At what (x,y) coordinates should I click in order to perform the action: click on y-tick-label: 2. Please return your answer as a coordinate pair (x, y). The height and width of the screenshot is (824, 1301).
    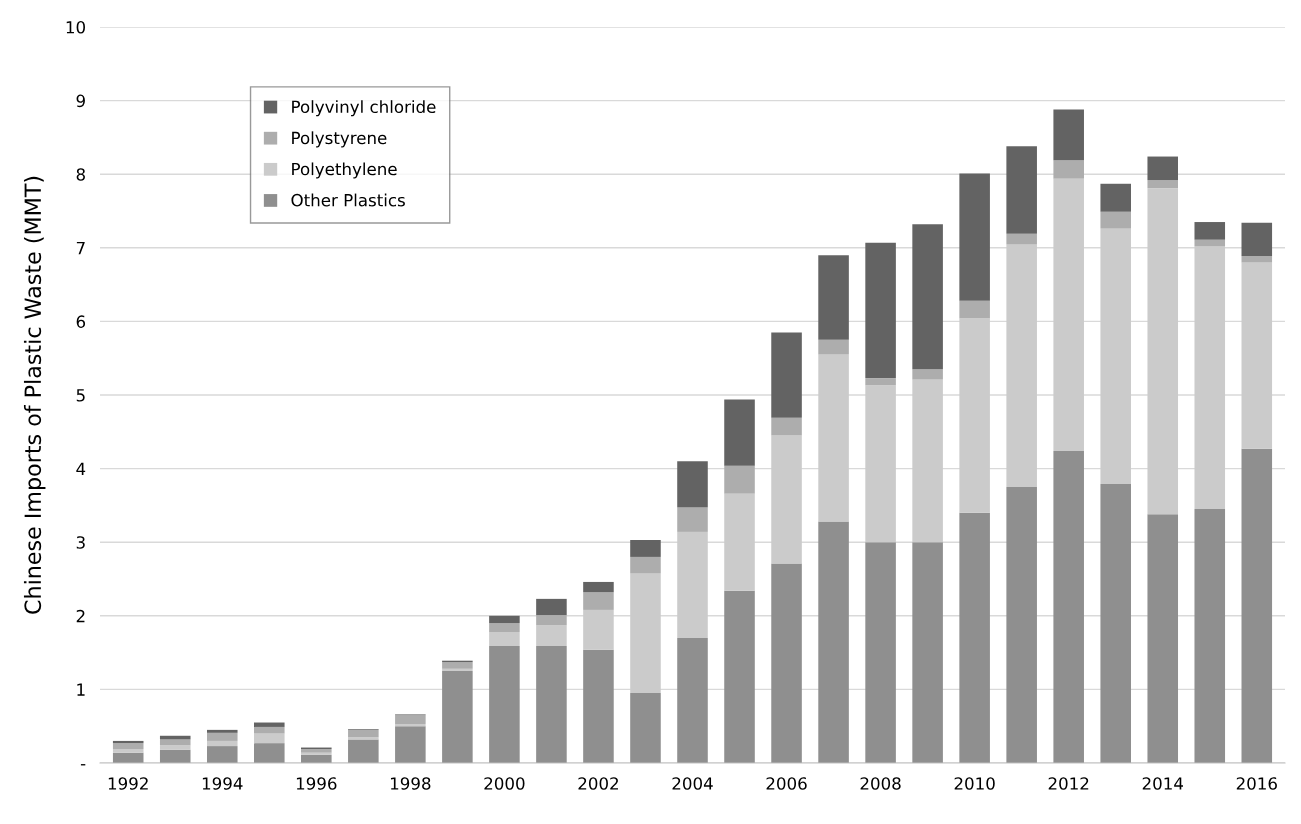
    Looking at the image, I should click on (80, 616).